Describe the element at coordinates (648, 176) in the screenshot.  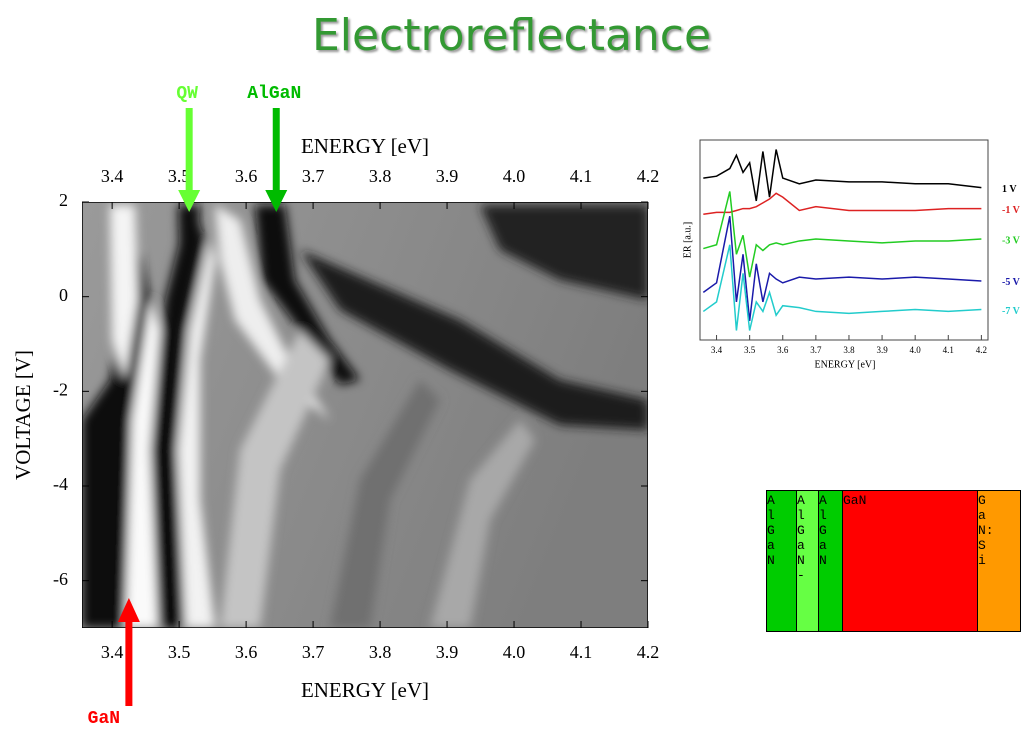
I see `x2-tick-label: 4.2` at that location.